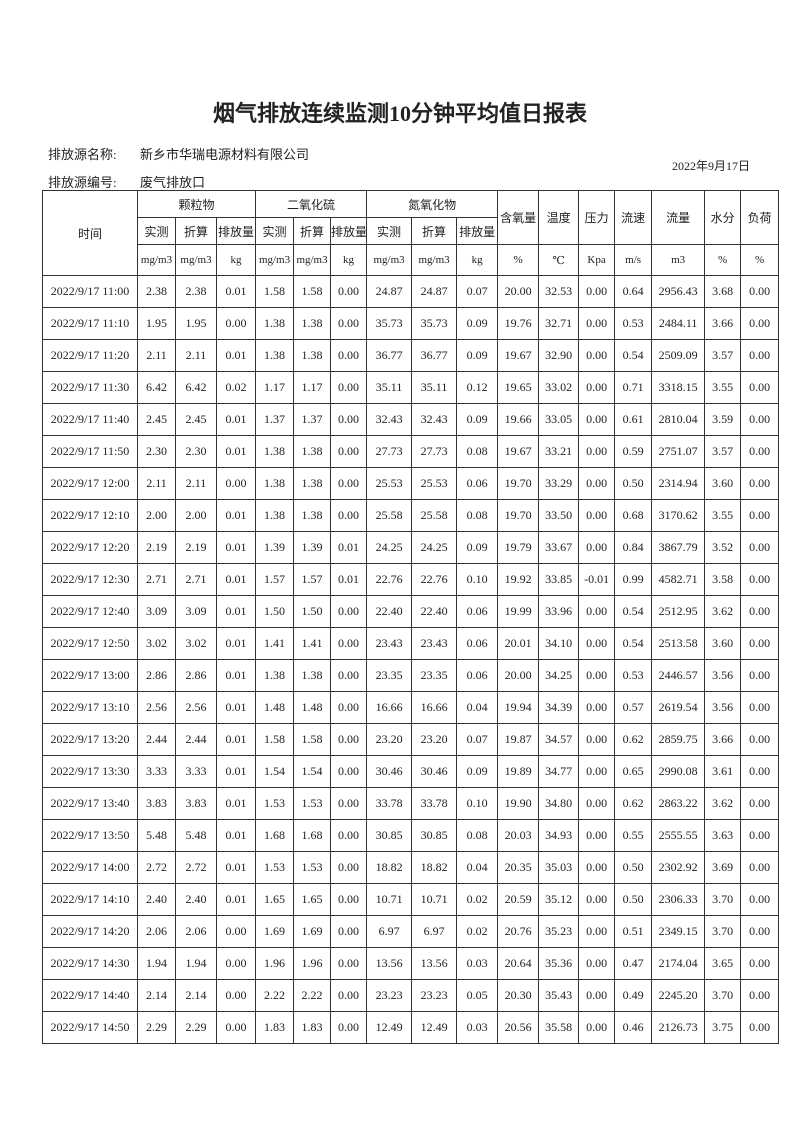 The height and width of the screenshot is (1131, 800). I want to click on value-cell: 20.56, so click(518, 1027).